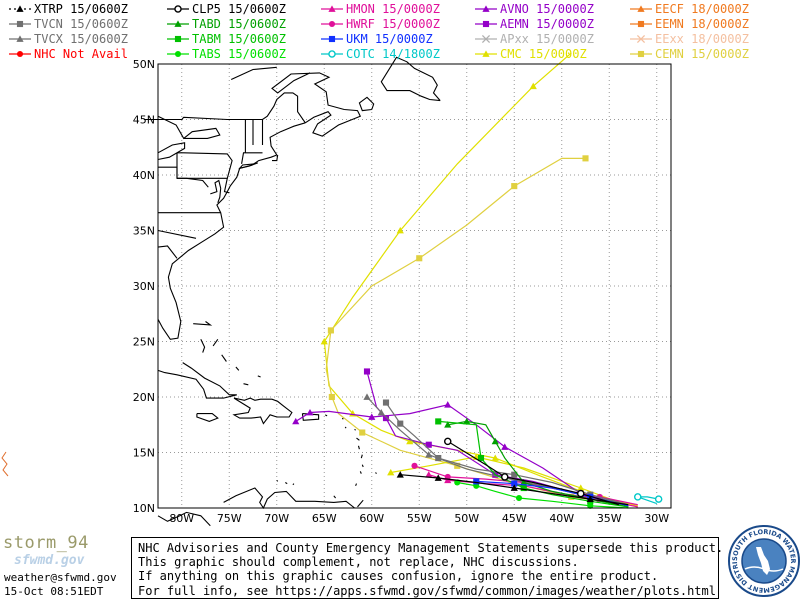 The image size is (800, 600). What do you see at coordinates (229, 518) in the screenshot?
I see `lon-tick-label: 75W` at bounding box center [229, 518].